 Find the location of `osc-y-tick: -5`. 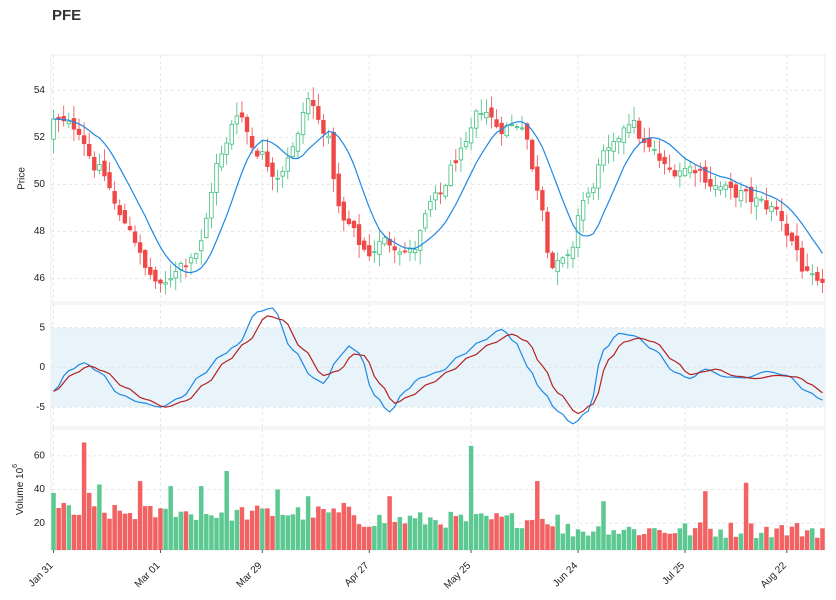

osc-y-tick: -5 is located at coordinates (40, 407).